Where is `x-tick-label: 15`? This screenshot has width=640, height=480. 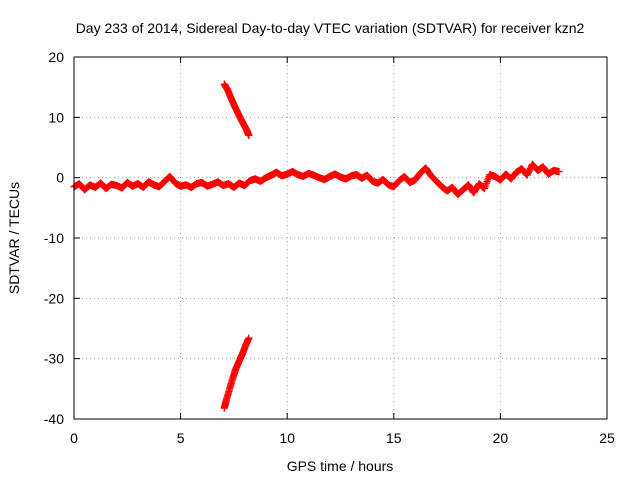
x-tick-label: 15 is located at coordinates (394, 438).